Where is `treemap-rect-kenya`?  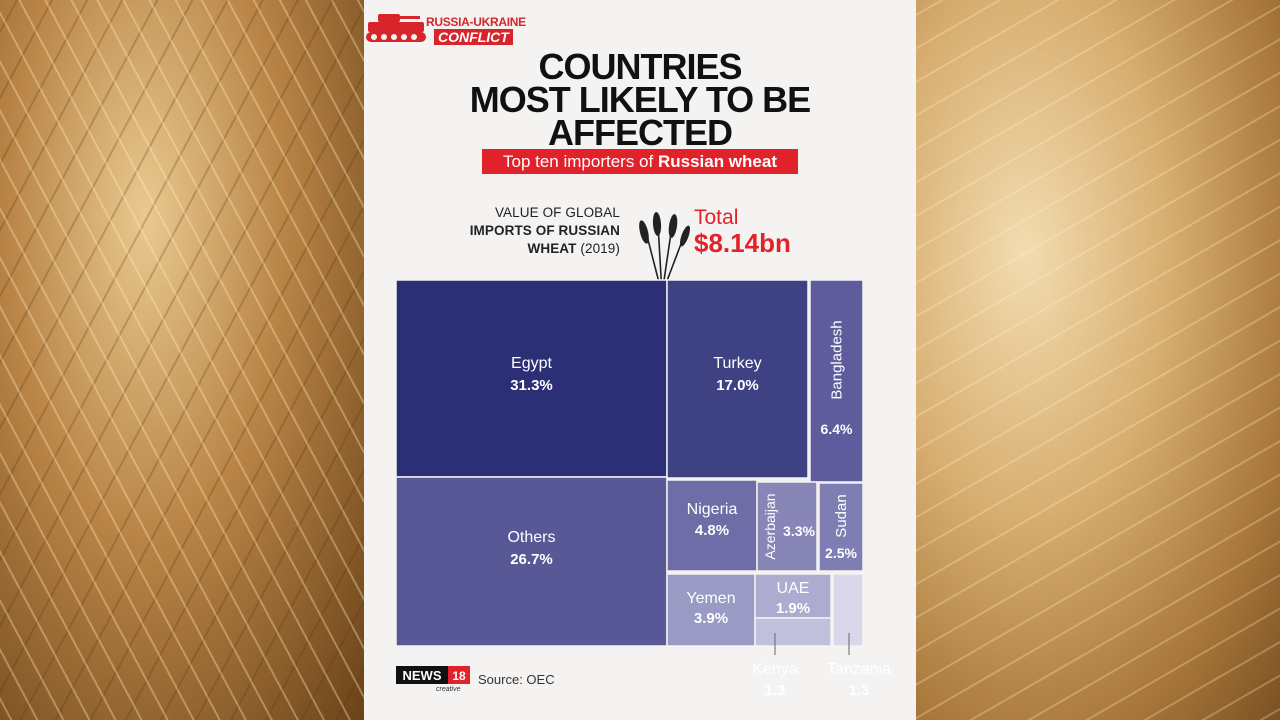
treemap-rect-kenya is located at coordinates (793, 632).